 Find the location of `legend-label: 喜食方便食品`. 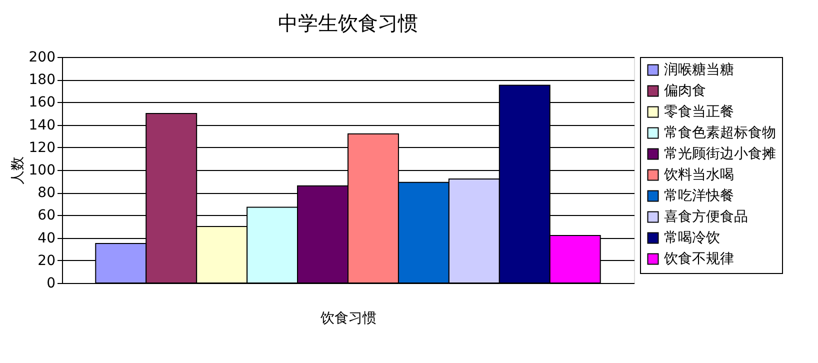

legend-label: 喜食方便食品 is located at coordinates (706, 217).